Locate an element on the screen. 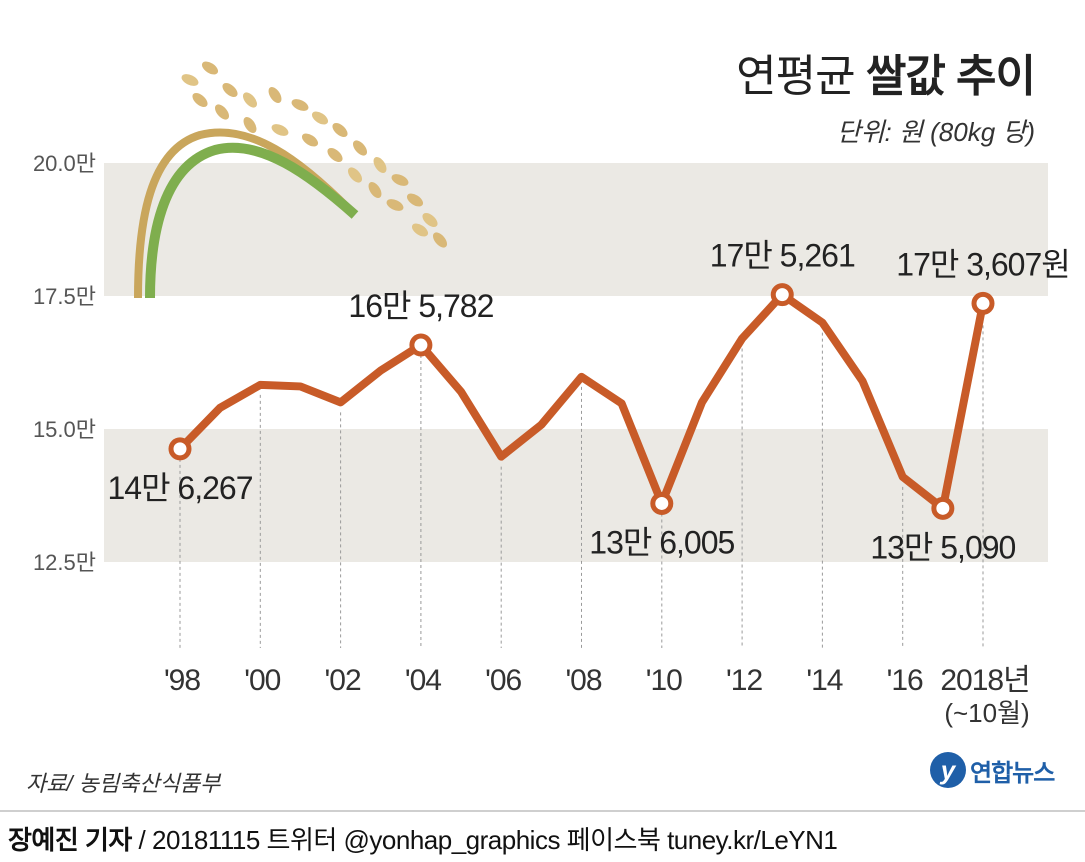  unit-label: 단위: 원 (80kg 당) is located at coordinates (935, 132).